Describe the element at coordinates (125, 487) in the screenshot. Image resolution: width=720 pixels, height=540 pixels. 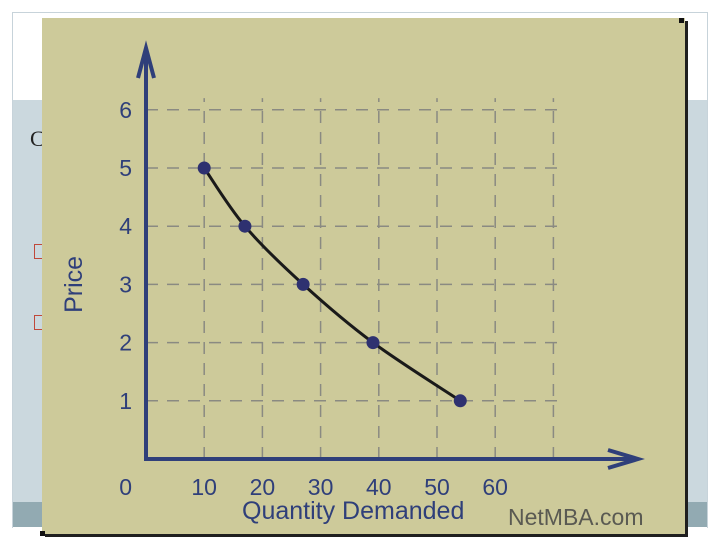
I see `x-tick-label: 0` at that location.